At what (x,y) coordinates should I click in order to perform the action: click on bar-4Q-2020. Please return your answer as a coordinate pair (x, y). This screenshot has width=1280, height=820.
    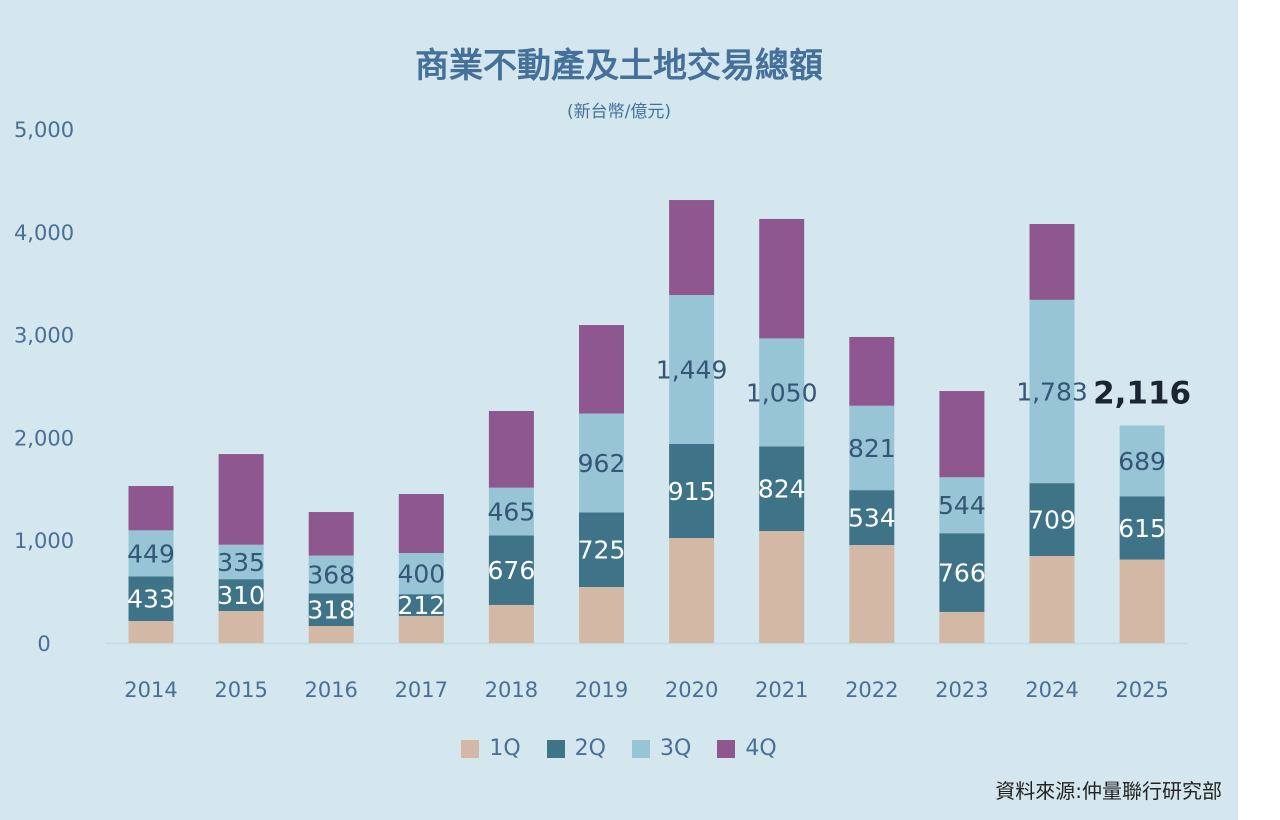
    Looking at the image, I should click on (692, 248).